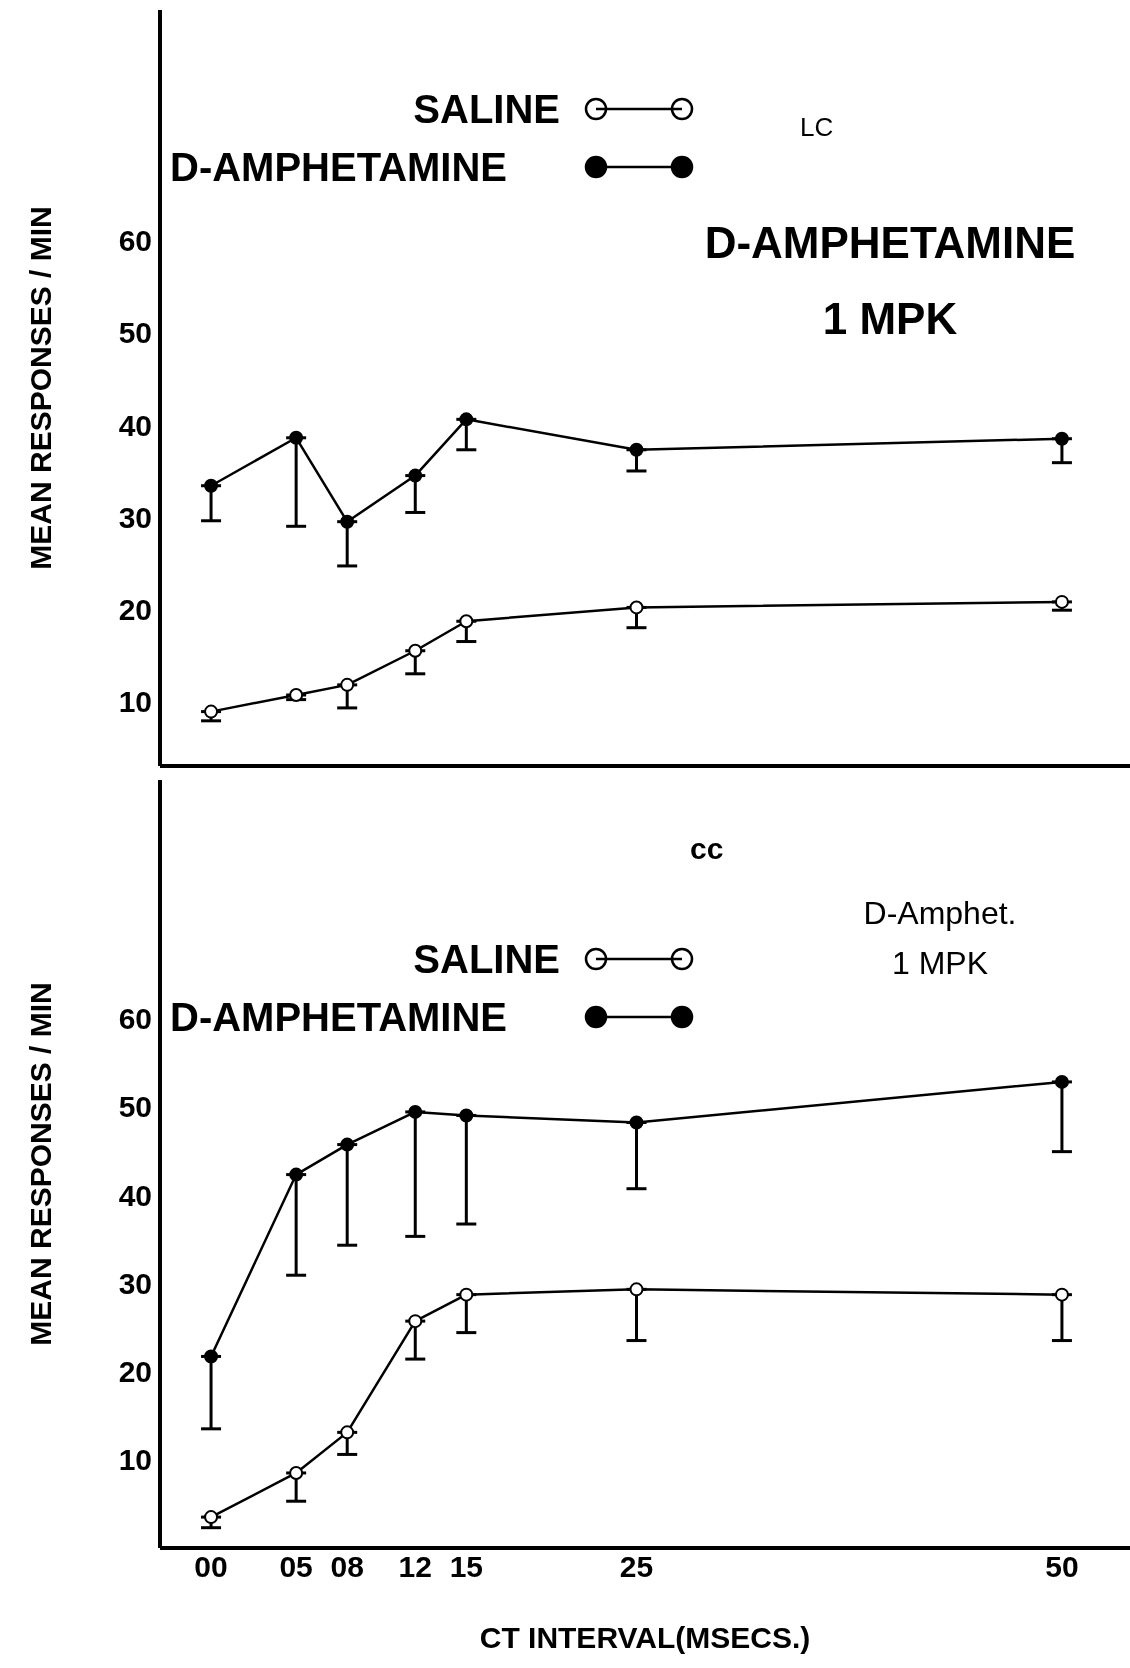  I want to click on annotation: D-AMPHETAMINE 1 MPK, so click(890, 281).